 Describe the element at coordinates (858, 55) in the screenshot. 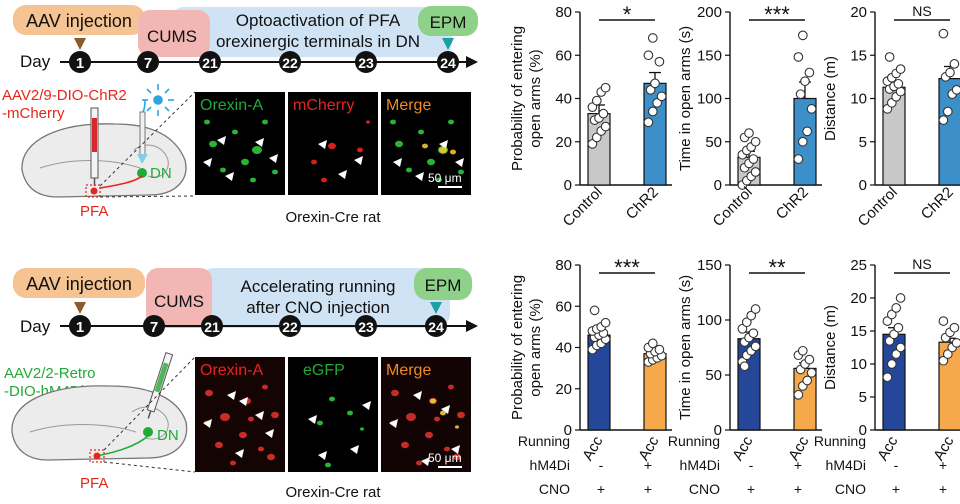

I see `y-tick-label: 15` at that location.